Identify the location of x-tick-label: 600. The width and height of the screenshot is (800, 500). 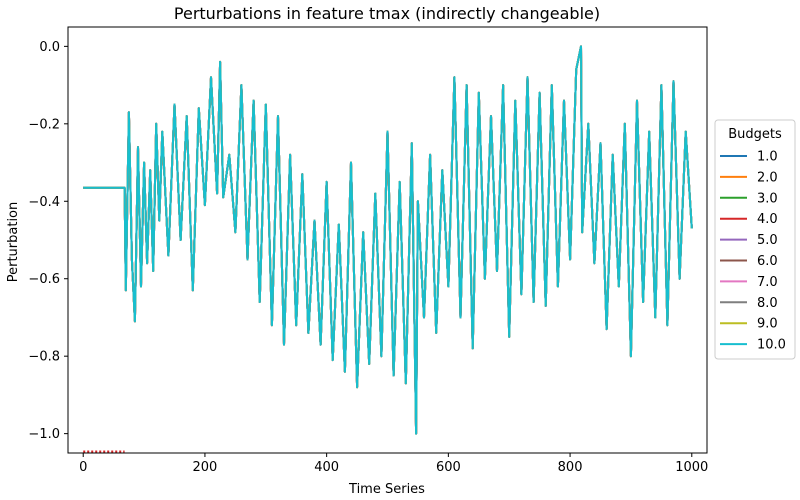
(448, 467).